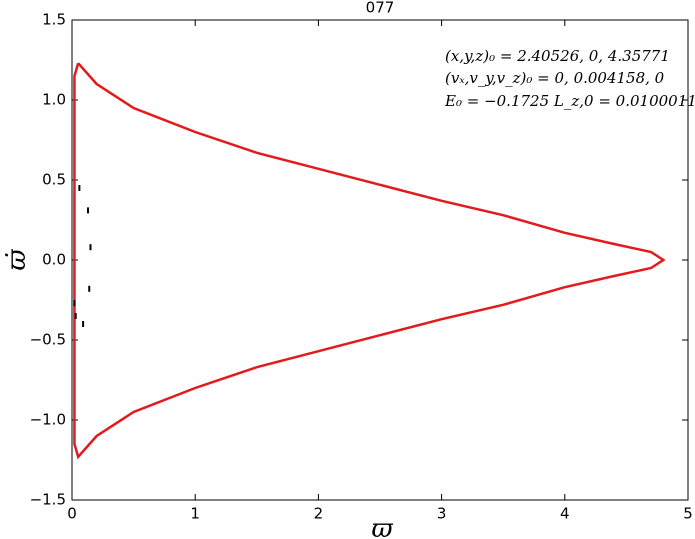 This screenshot has width=695, height=539. Describe the element at coordinates (557, 56) in the screenshot. I see `annotation: (x,y,z)₀ = 2.40526, 0, 4.35771` at that location.